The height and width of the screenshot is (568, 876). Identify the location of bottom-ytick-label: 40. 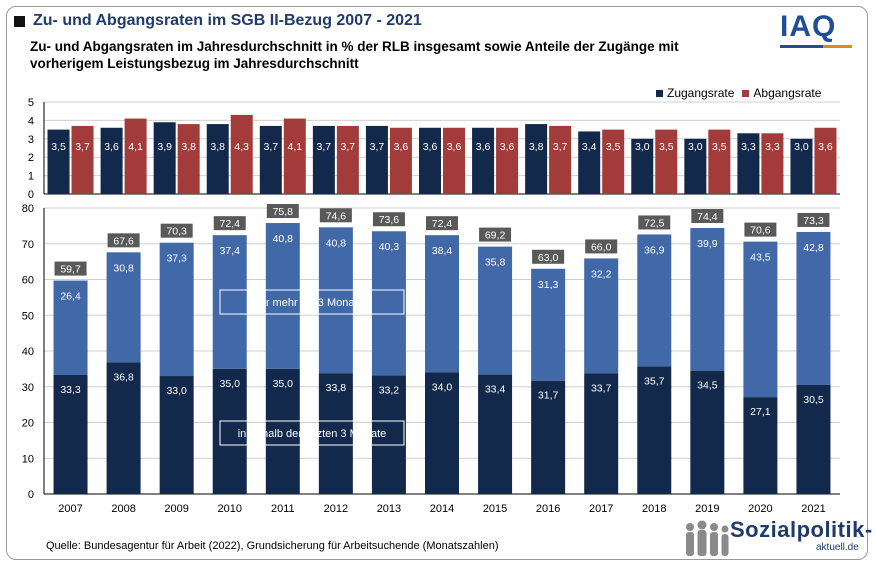
(28, 352).